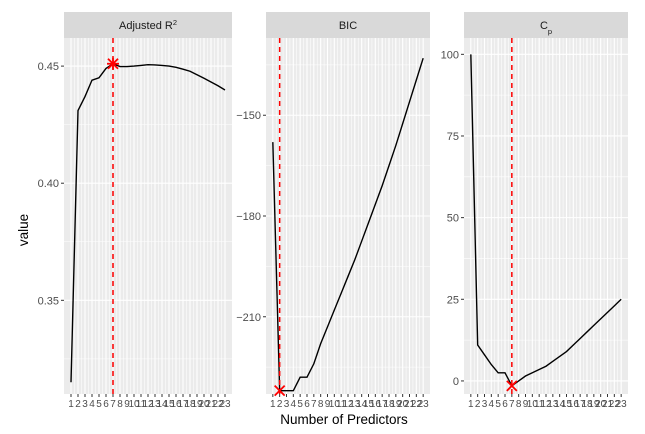  What do you see at coordinates (453, 219) in the screenshot?
I see `y-tick-label: 50` at bounding box center [453, 219].